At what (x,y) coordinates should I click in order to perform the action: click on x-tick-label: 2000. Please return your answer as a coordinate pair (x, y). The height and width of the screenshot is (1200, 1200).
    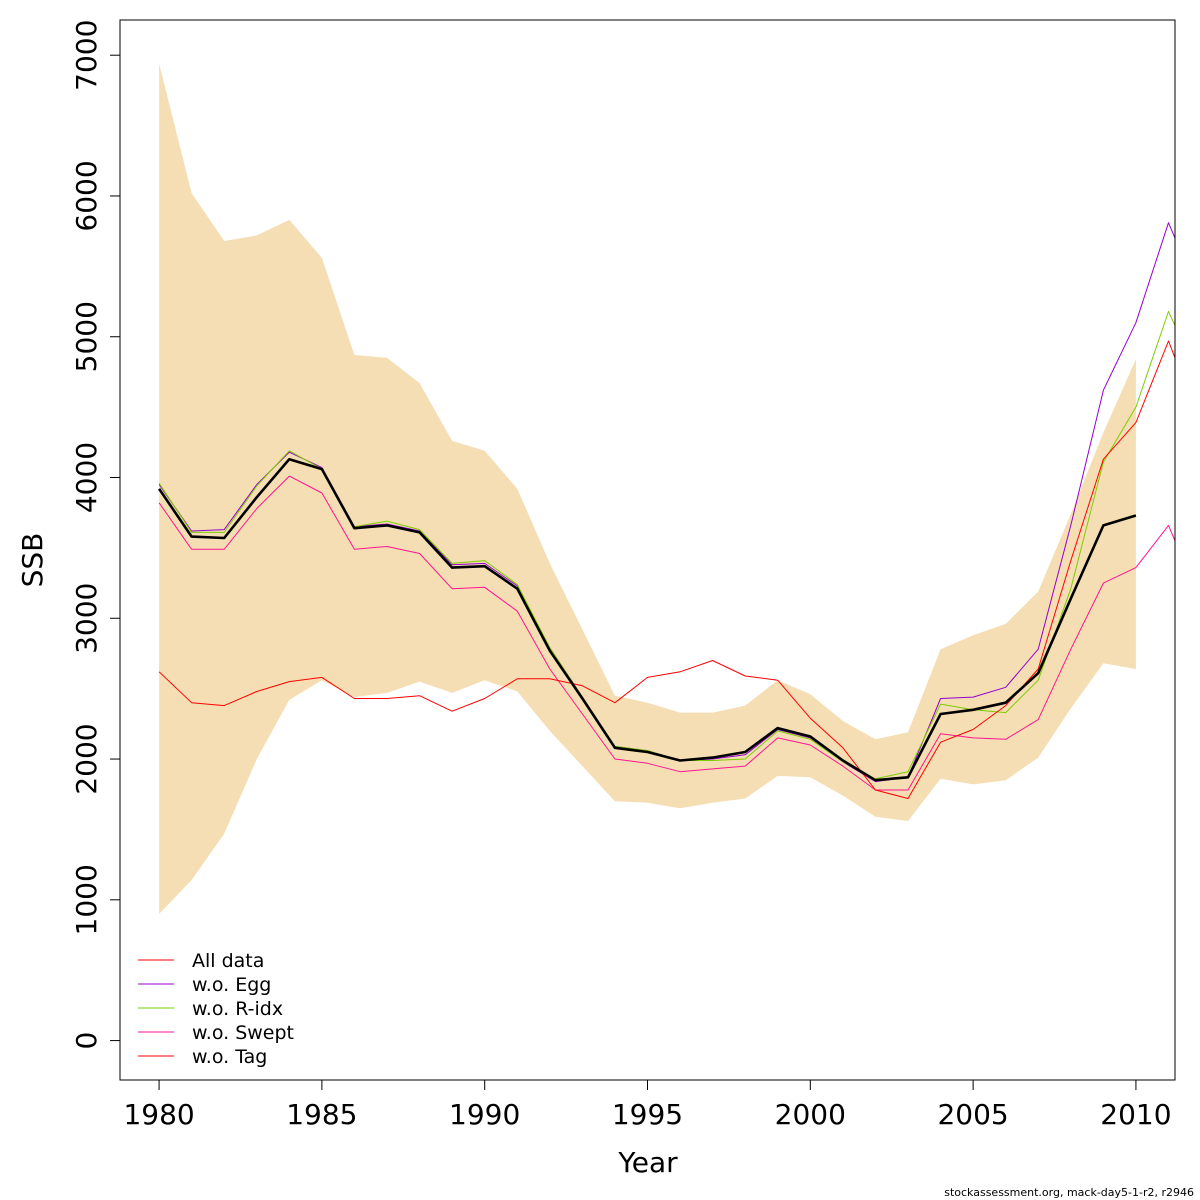
    Looking at the image, I should click on (810, 1114).